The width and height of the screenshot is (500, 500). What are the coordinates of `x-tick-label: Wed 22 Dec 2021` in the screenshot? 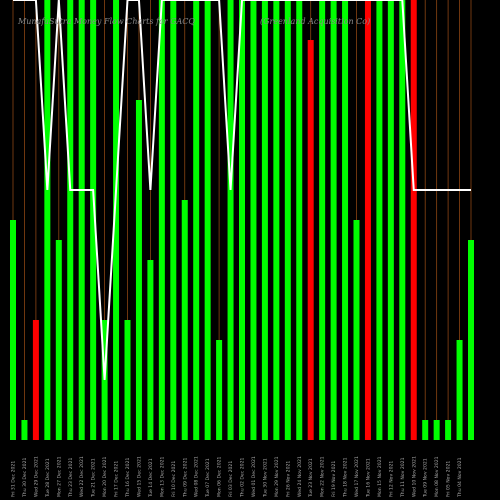 It's located at (82, 476).